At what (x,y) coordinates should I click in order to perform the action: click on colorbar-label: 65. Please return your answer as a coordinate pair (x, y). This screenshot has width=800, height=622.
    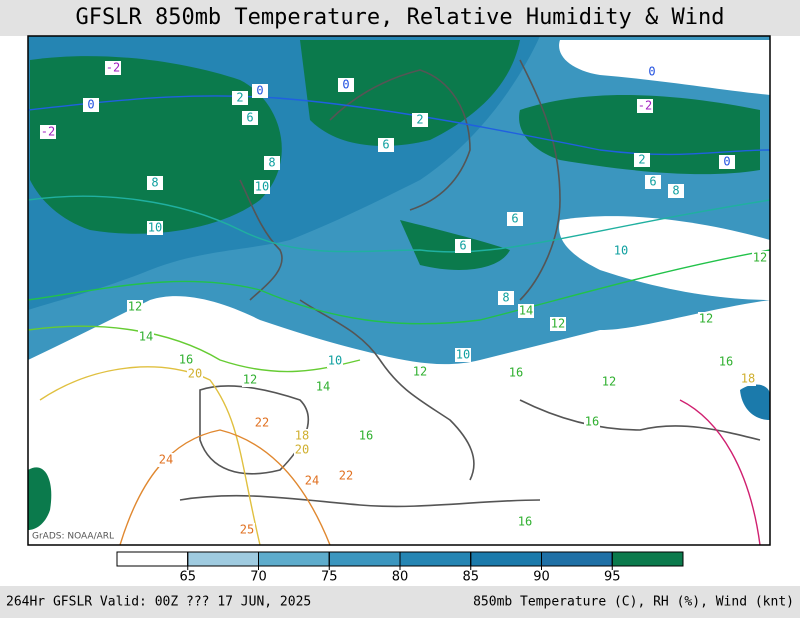
    Looking at the image, I should click on (187, 577).